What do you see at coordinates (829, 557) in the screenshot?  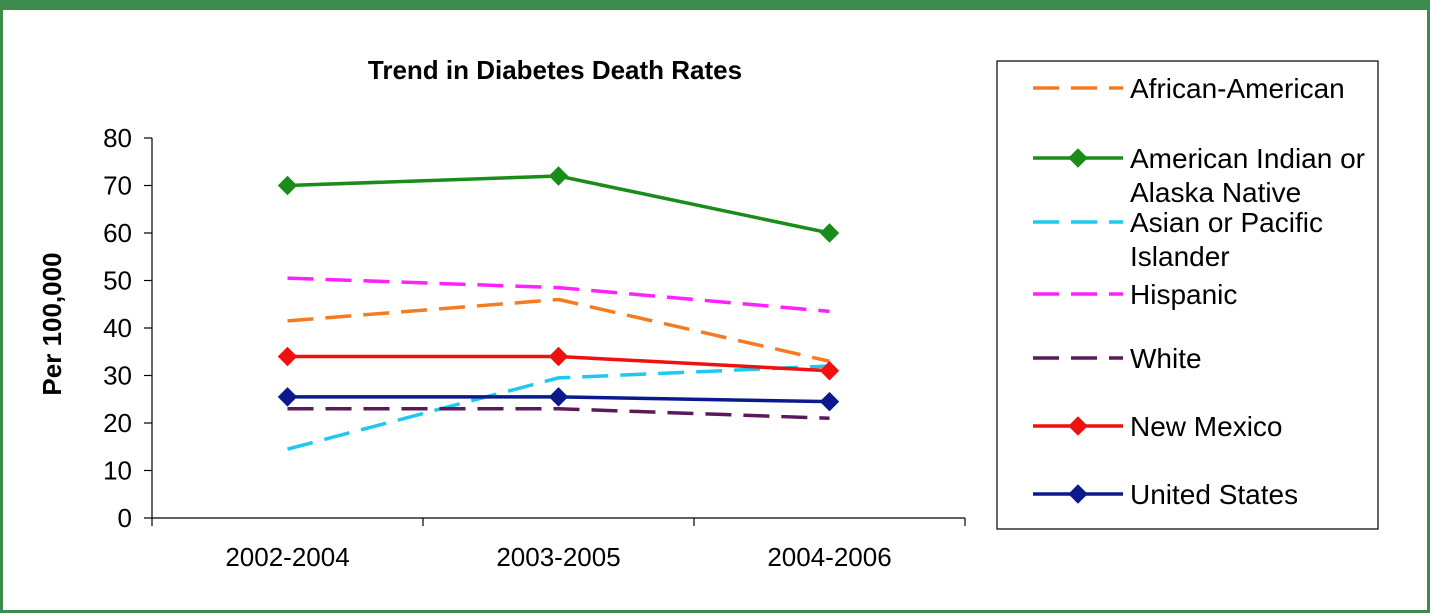 I see `x-tick-label: 2004-2006` at bounding box center [829, 557].